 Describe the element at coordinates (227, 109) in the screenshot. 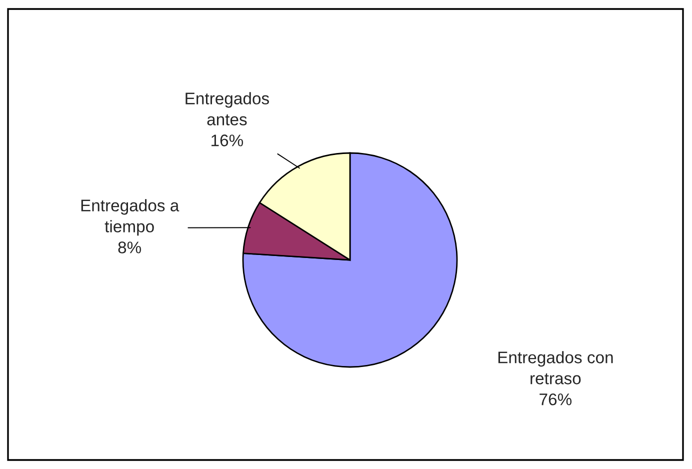

I see `slice-label: Entregados antes` at that location.